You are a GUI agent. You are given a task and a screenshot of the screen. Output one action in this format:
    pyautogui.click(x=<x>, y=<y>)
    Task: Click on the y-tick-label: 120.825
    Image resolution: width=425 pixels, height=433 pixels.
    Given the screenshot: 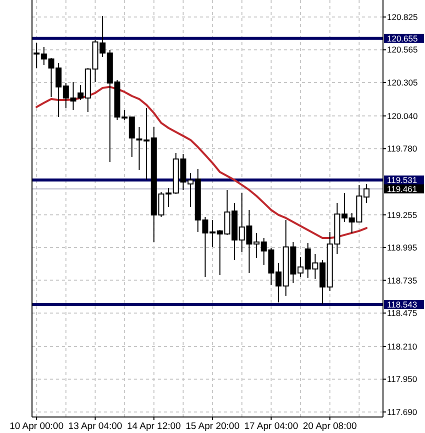 What is the action you would take?
    pyautogui.click(x=402, y=17)
    